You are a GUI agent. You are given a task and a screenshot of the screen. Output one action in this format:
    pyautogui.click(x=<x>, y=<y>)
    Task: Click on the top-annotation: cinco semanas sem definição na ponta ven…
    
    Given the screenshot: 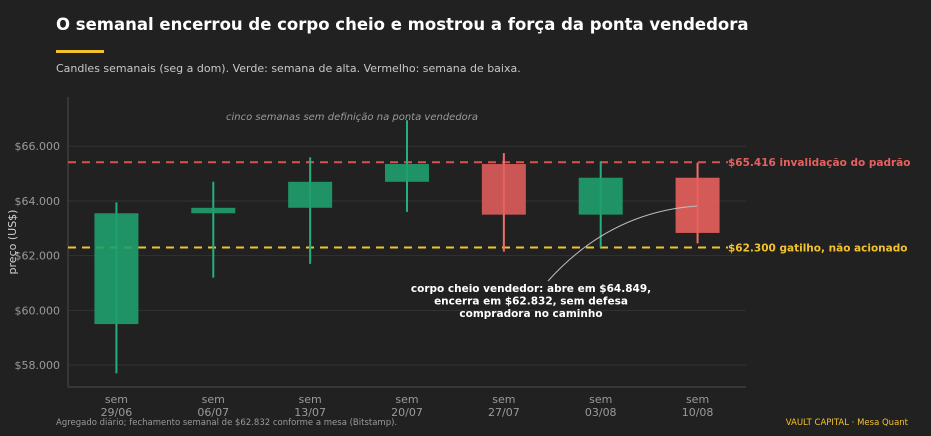 What is the action you would take?
    pyautogui.click(x=352, y=117)
    